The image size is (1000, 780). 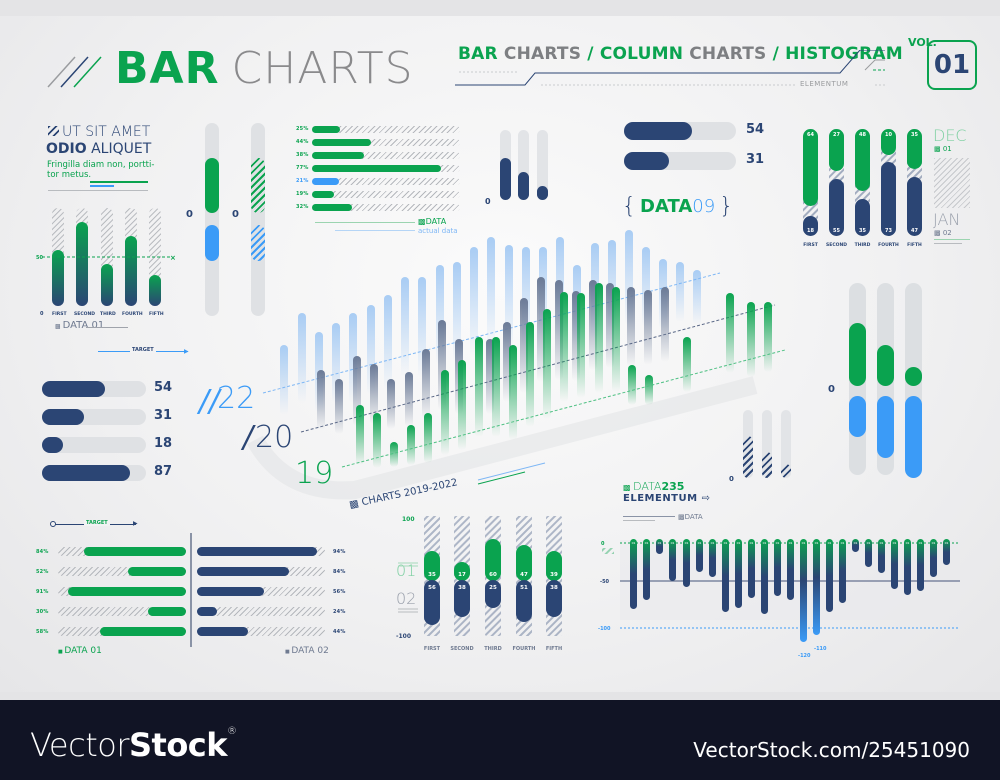 I want to click on svg-text: 100, so click(x=408, y=519).